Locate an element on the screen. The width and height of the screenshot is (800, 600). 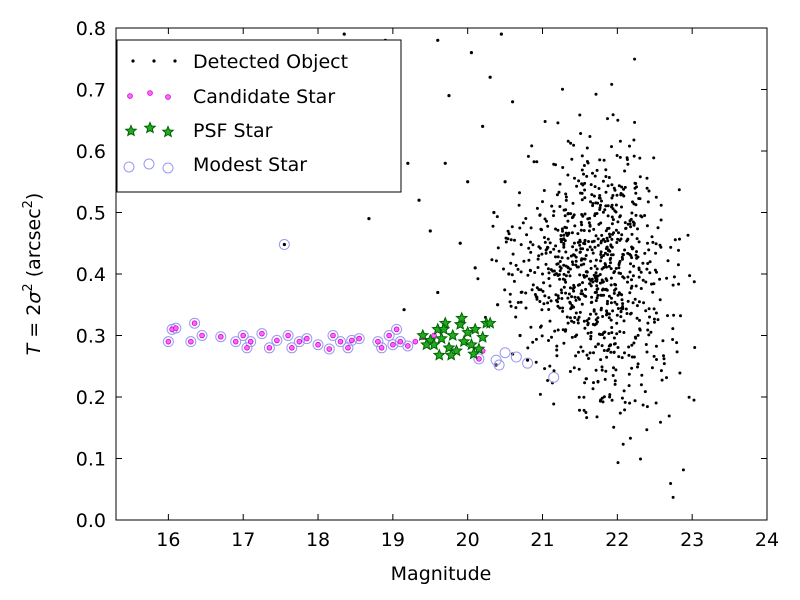
legend-label-psf-star: PSF Star is located at coordinates (233, 131).